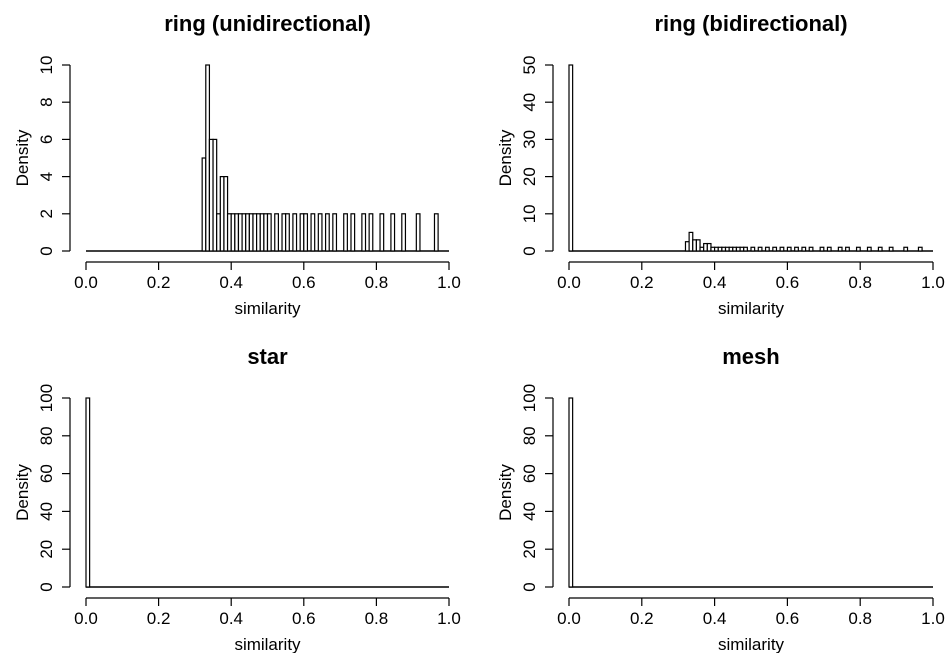 This screenshot has height=653, width=951. Describe the element at coordinates (46, 213) in the screenshot. I see `y-tick-label: 2` at that location.